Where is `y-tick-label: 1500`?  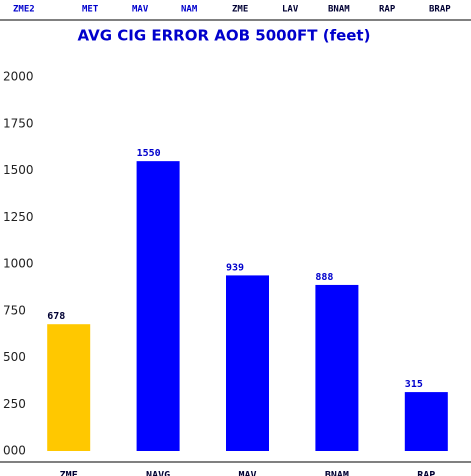 y-tick-label: 1500 is located at coordinates (18, 170).